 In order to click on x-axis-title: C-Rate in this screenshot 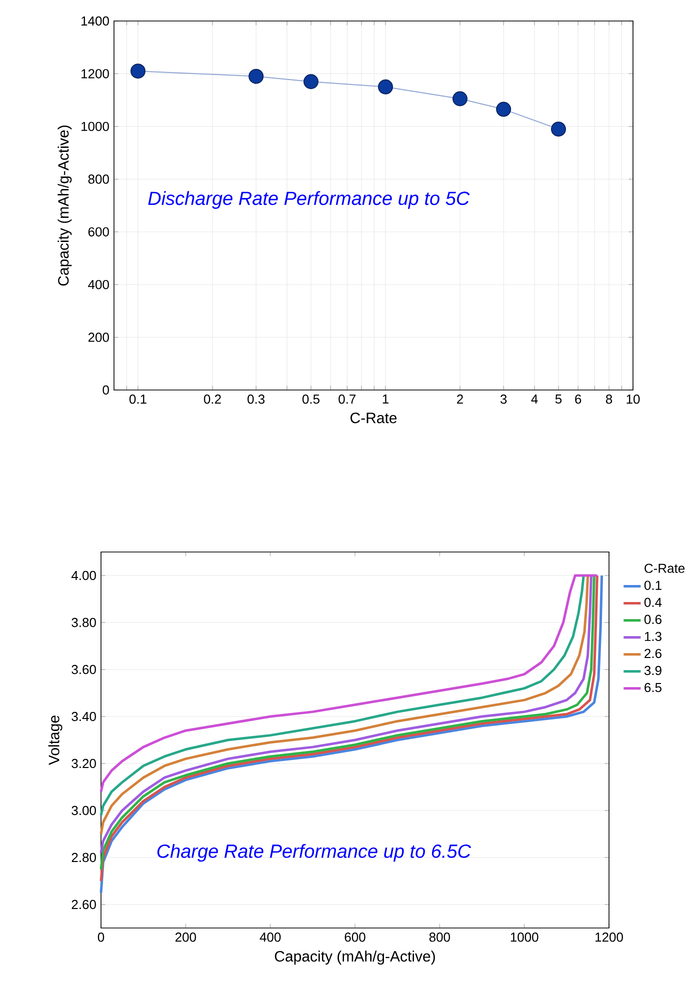, I will do `click(373, 418)`.